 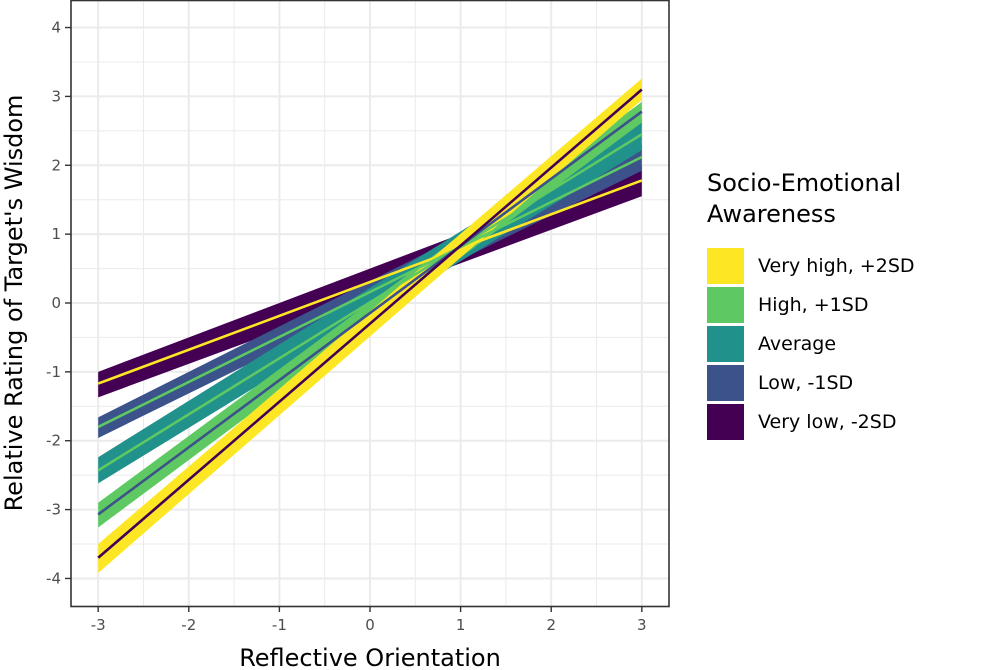 What do you see at coordinates (804, 198) in the screenshot?
I see `legend-title: Socio-Emotional Awareness` at bounding box center [804, 198].